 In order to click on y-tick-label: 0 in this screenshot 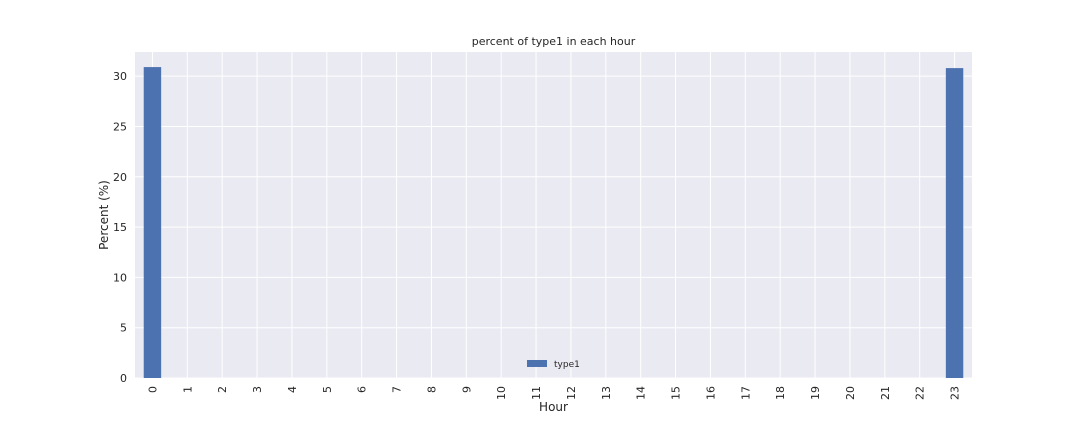, I will do `click(123, 378)`.